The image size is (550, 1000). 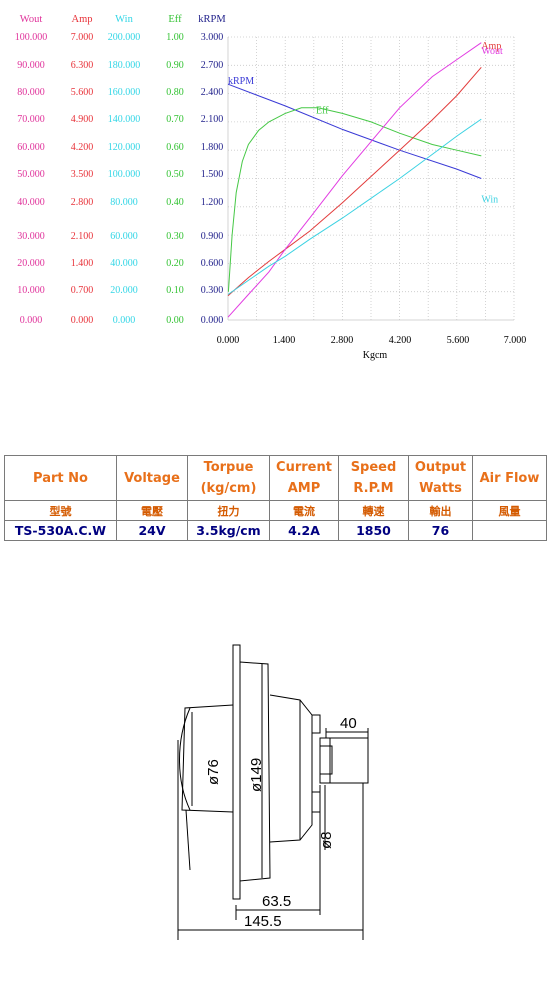 What do you see at coordinates (152, 530) in the screenshot?
I see `val-voltage: 24V` at bounding box center [152, 530].